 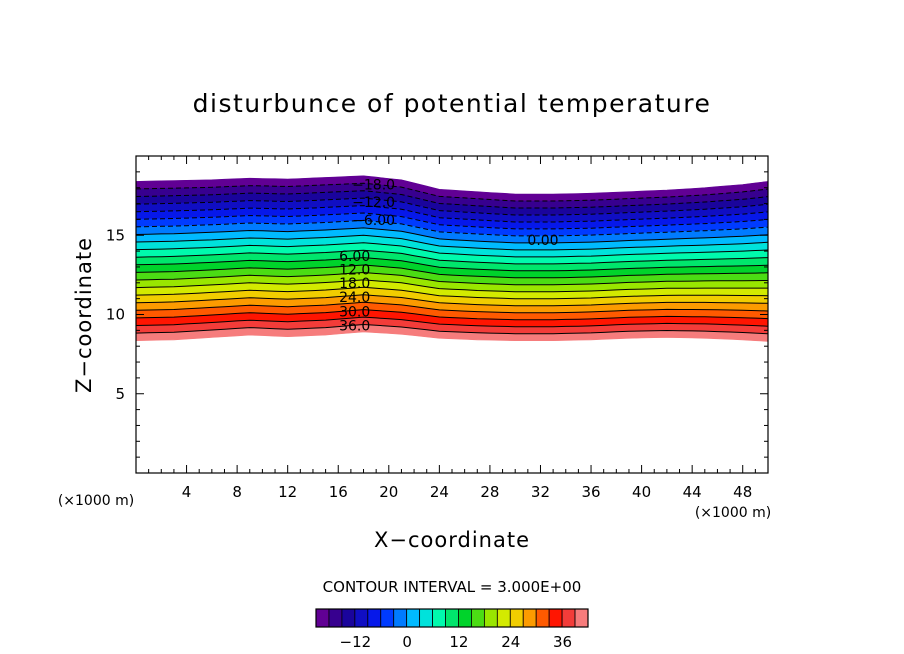 I want to click on x-tick-label: 16, so click(x=338, y=492).